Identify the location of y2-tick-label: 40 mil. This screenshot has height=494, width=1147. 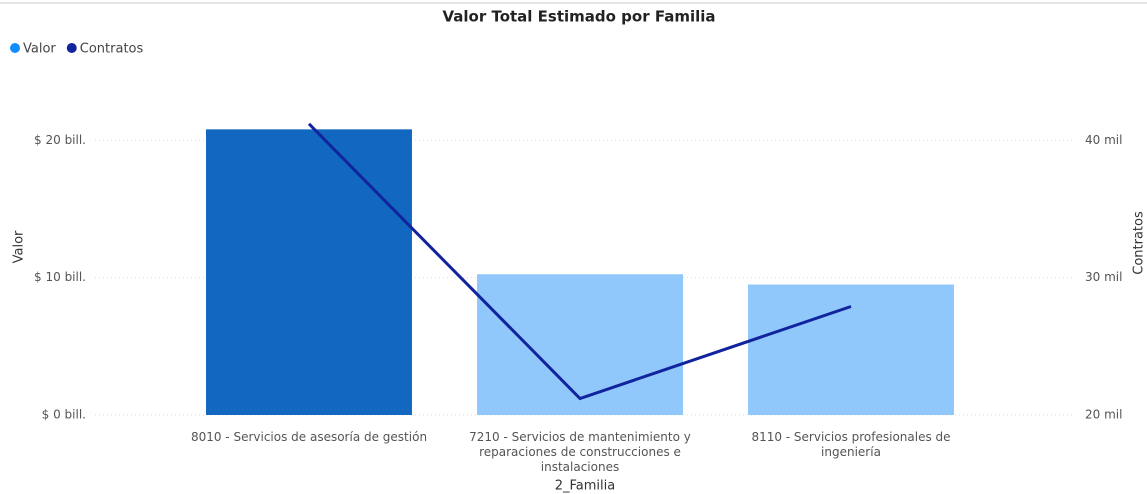
(1103, 140).